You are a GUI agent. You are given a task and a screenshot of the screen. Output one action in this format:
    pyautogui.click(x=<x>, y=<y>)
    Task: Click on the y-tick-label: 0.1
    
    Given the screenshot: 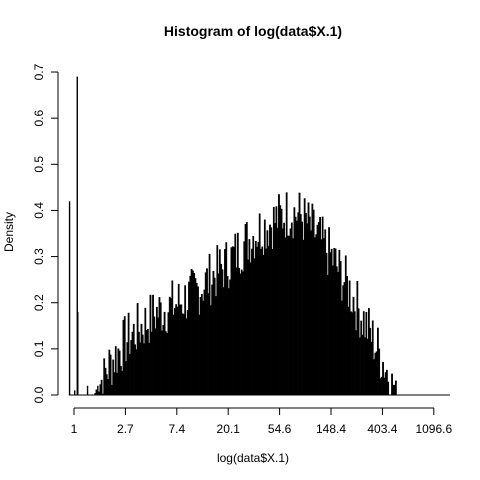 What is the action you would take?
    pyautogui.click(x=39, y=348)
    